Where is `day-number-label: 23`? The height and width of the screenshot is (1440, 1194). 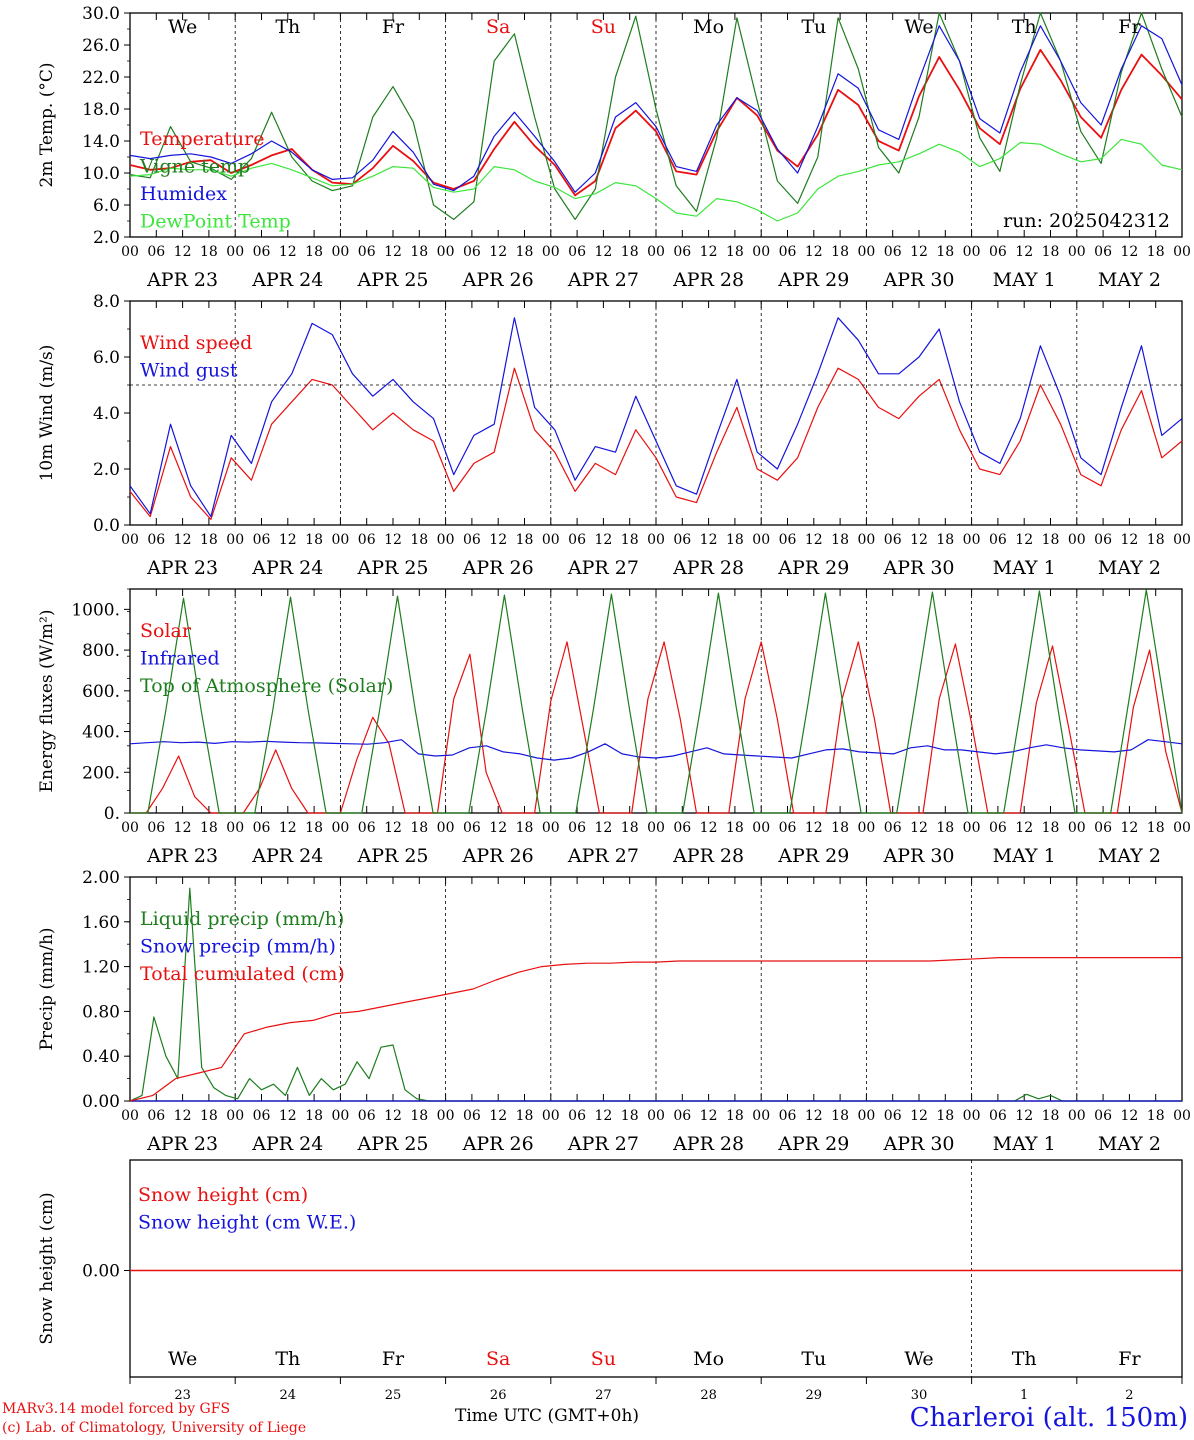 day-number-label: 23 is located at coordinates (182, 1395).